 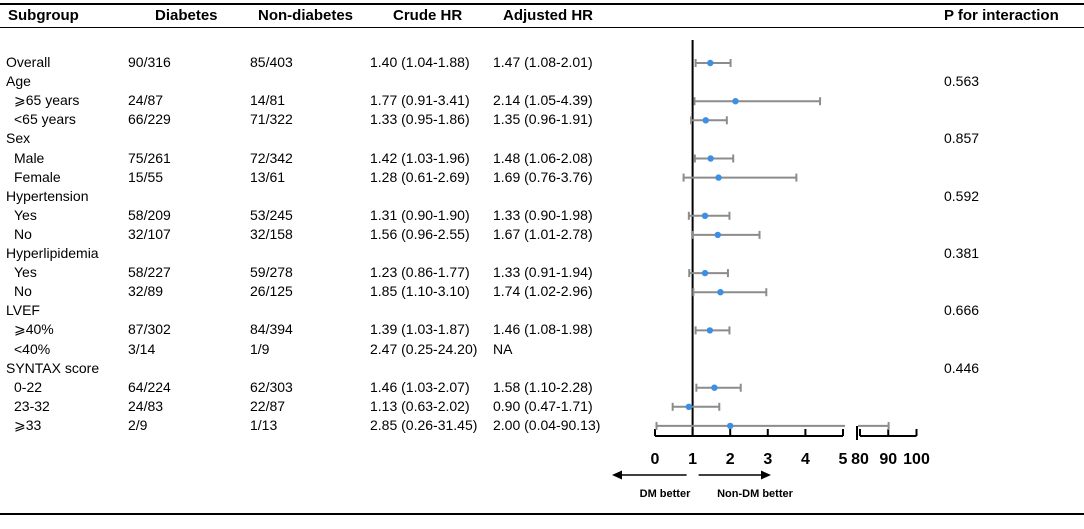 What do you see at coordinates (186, 15) in the screenshot?
I see `header-diabetes: Diabetes` at bounding box center [186, 15].